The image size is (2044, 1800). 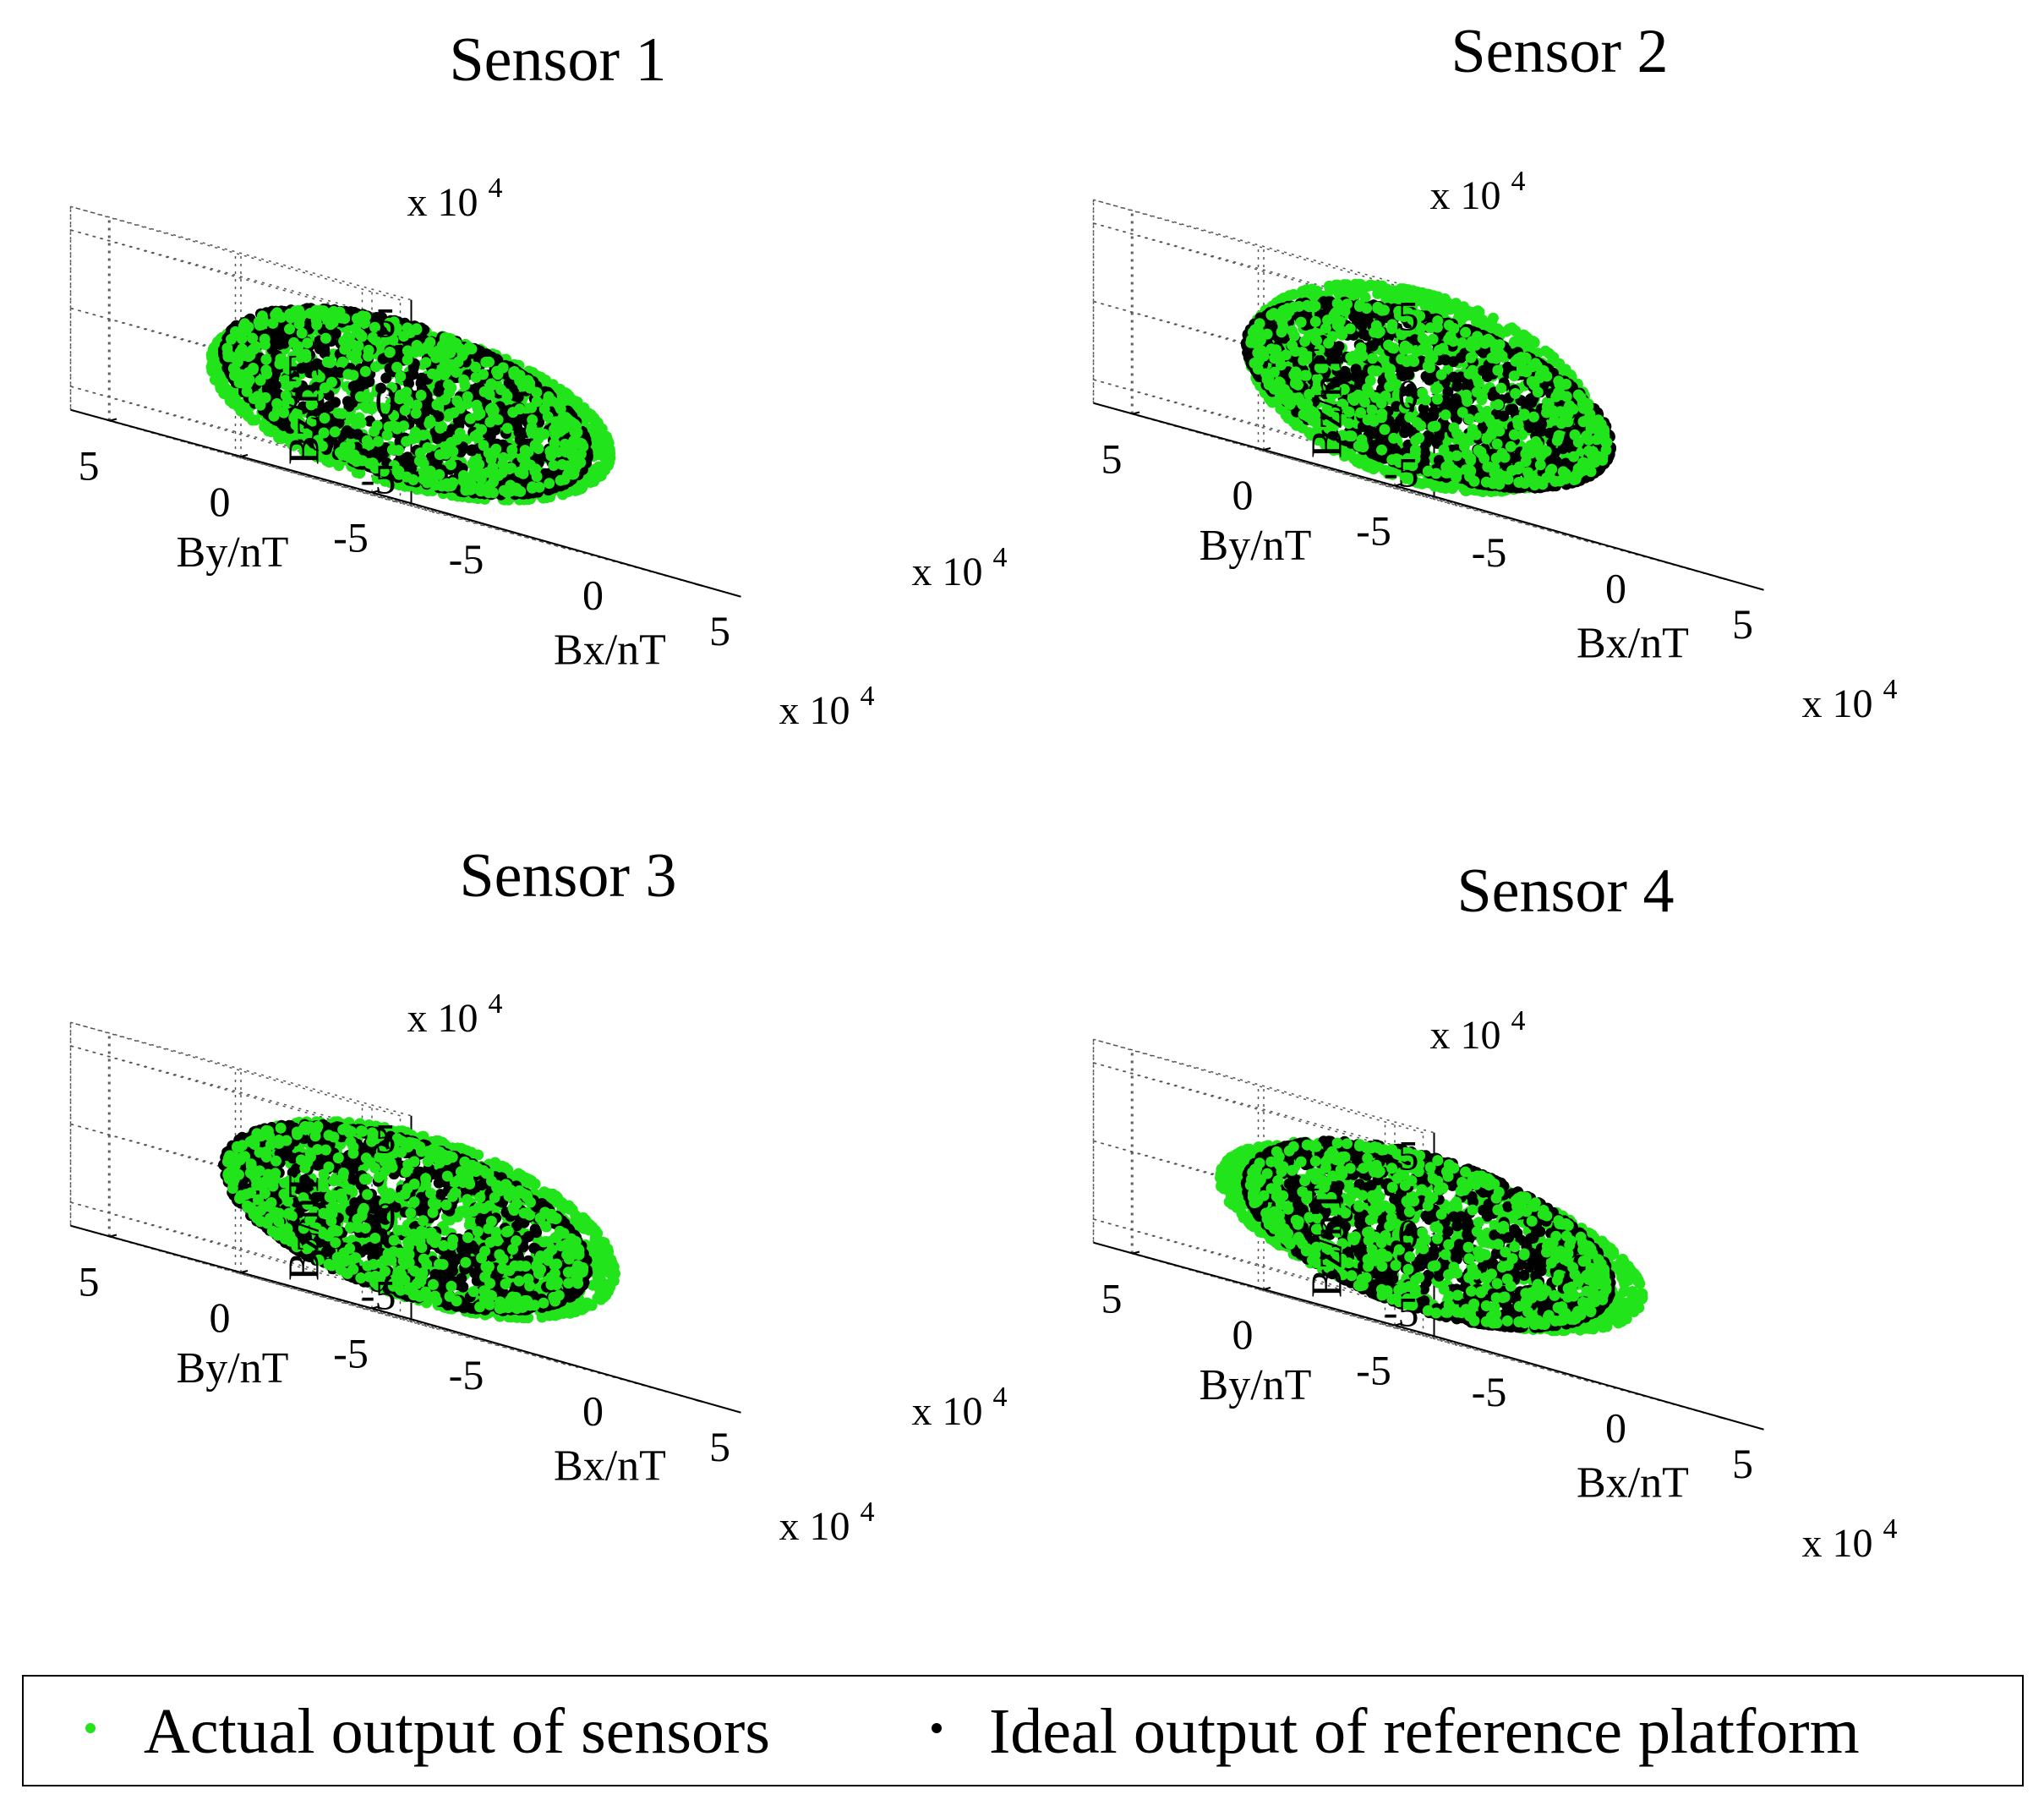 What do you see at coordinates (593, 595) in the screenshot?
I see `x-tick-label: 0` at bounding box center [593, 595].